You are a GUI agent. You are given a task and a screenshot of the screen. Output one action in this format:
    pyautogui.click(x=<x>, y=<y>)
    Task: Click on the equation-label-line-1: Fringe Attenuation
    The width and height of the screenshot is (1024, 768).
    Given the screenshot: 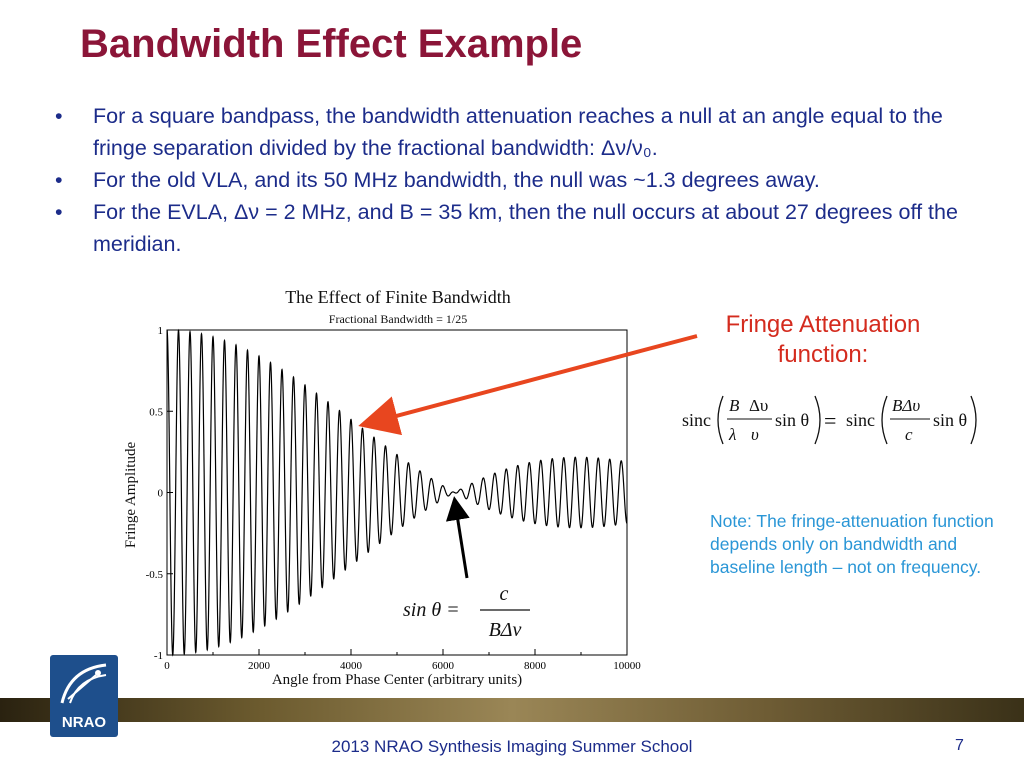 What is the action you would take?
    pyautogui.click(x=823, y=324)
    